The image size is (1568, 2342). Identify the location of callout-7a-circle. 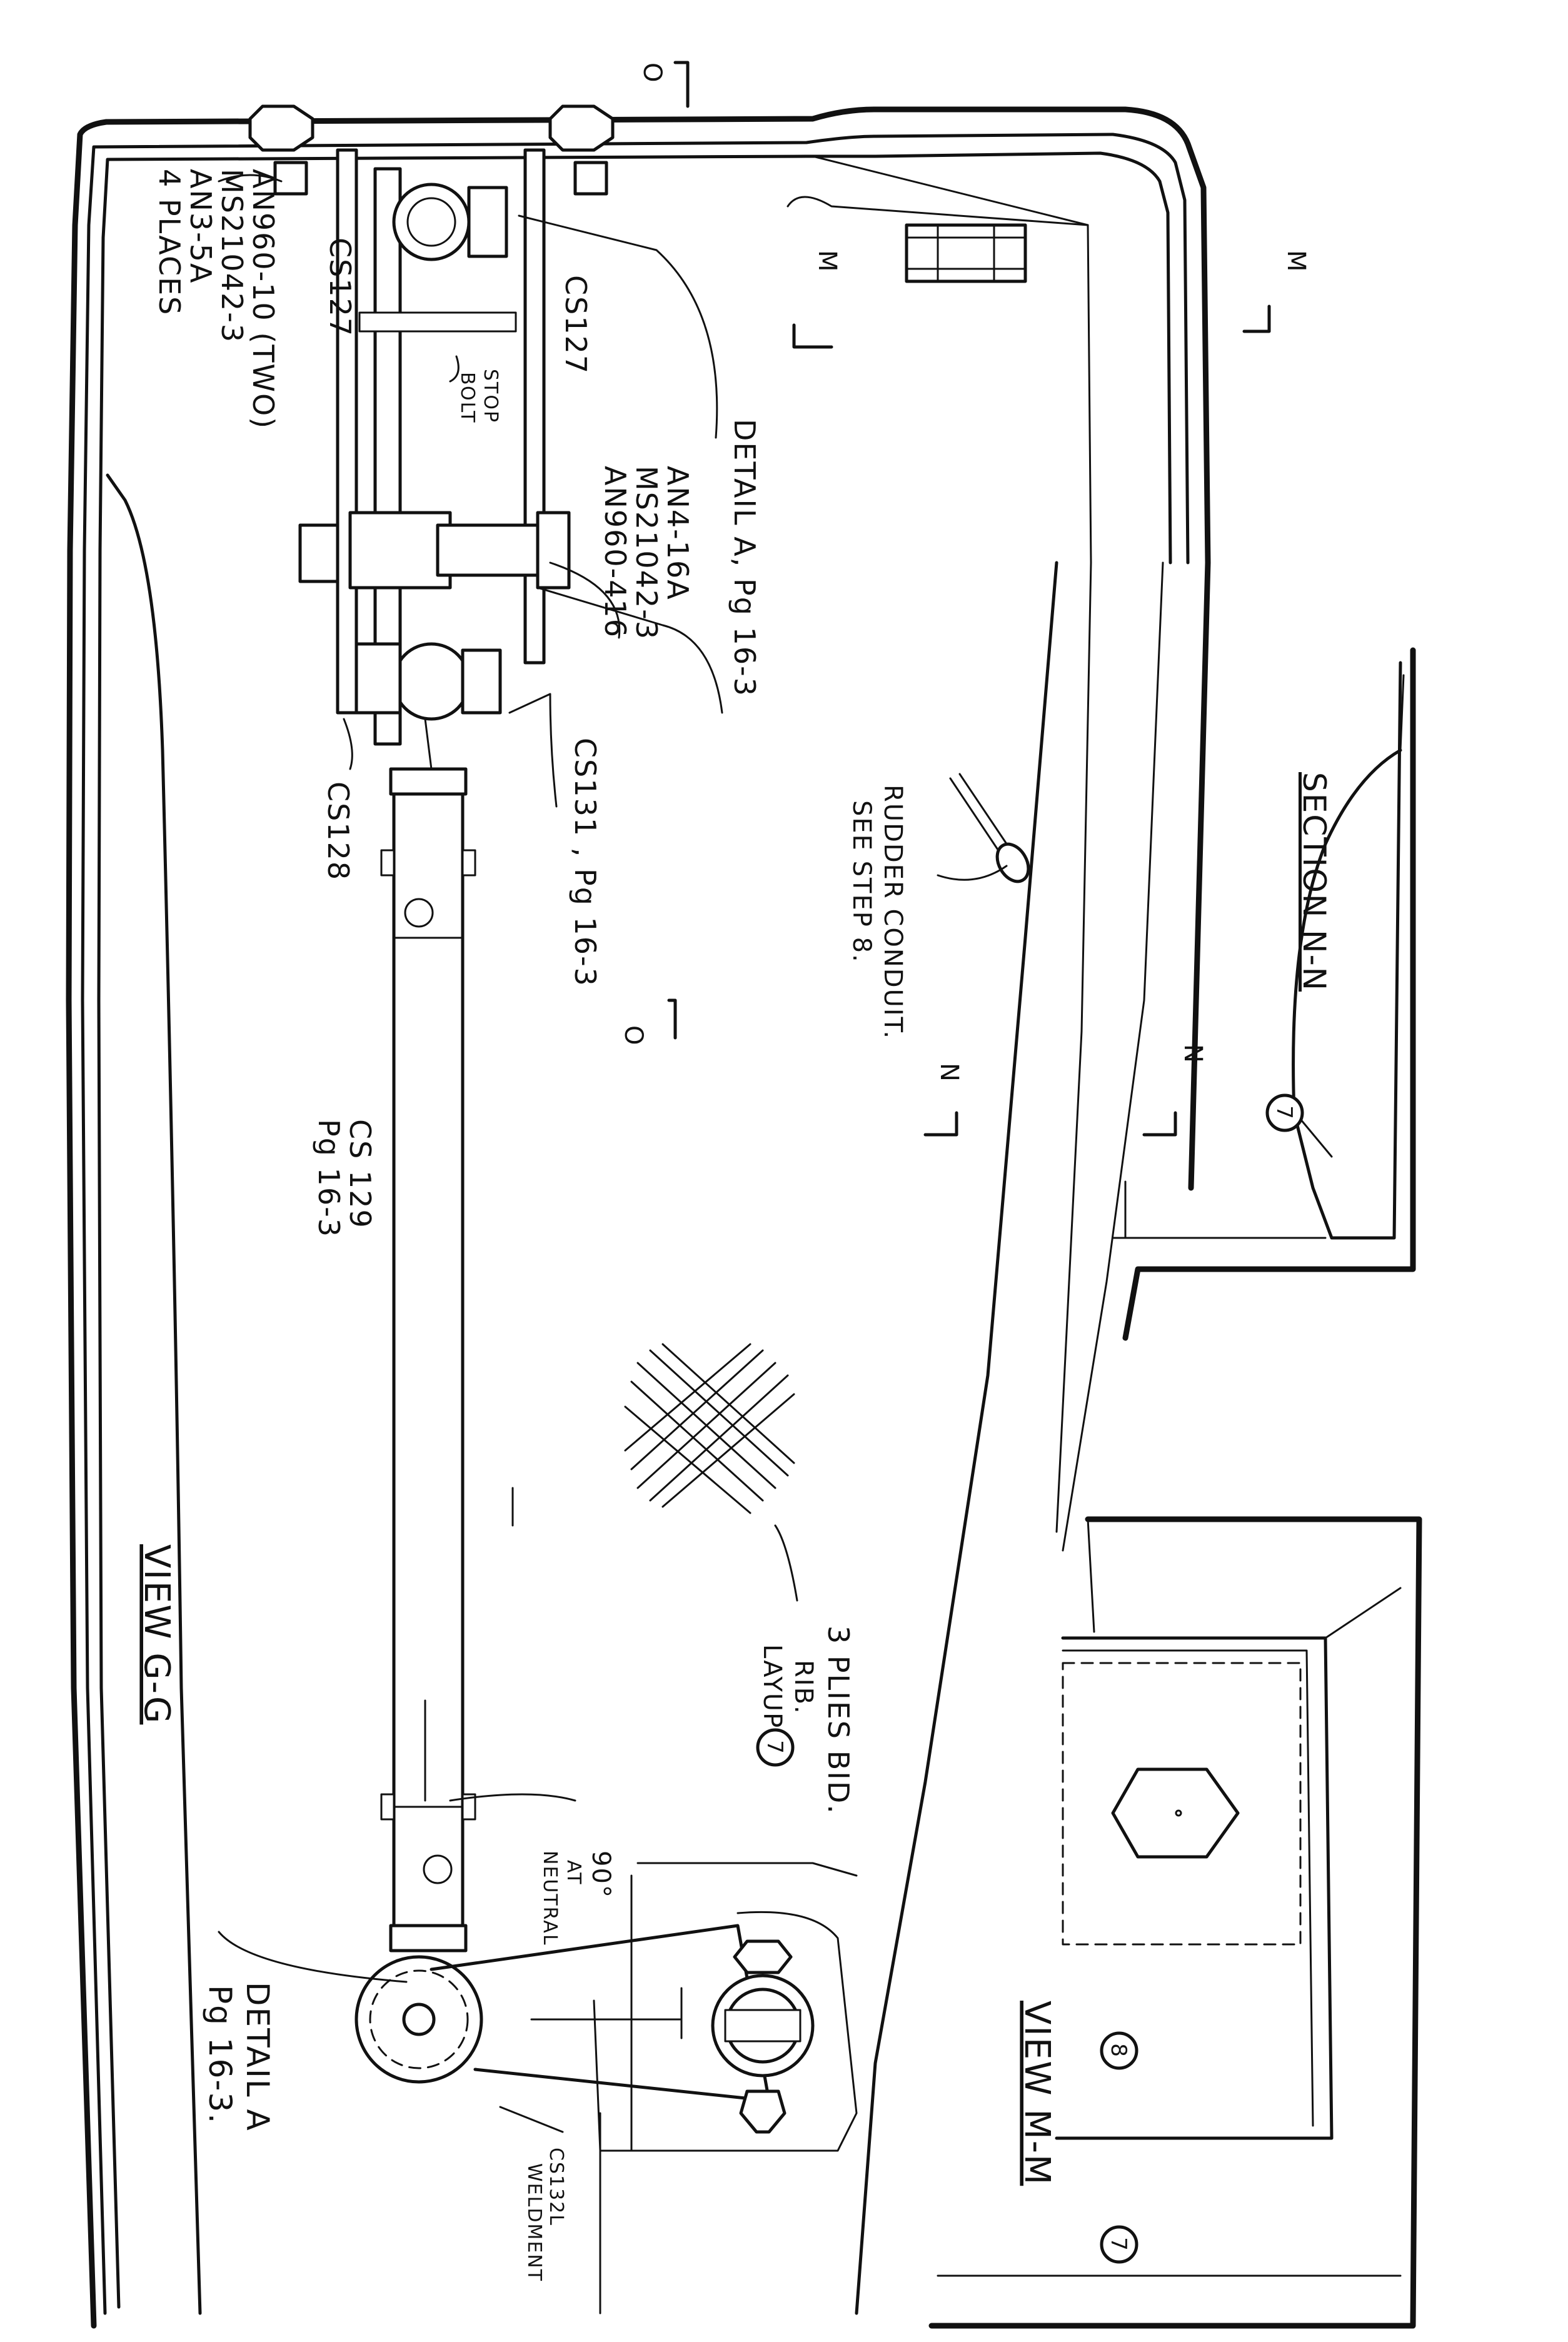
(1285, 1112).